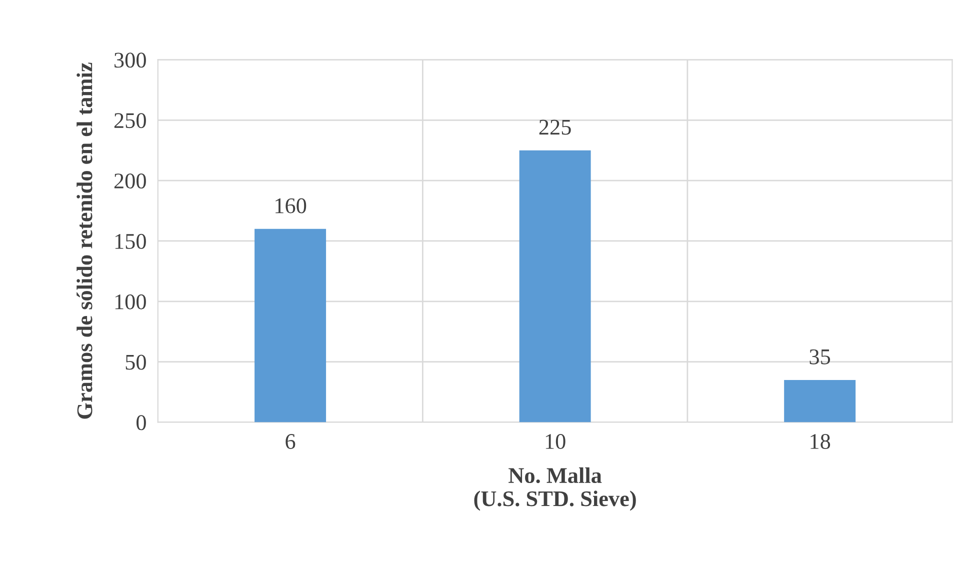  What do you see at coordinates (556, 441) in the screenshot?
I see `x-tick-label: 10` at bounding box center [556, 441].